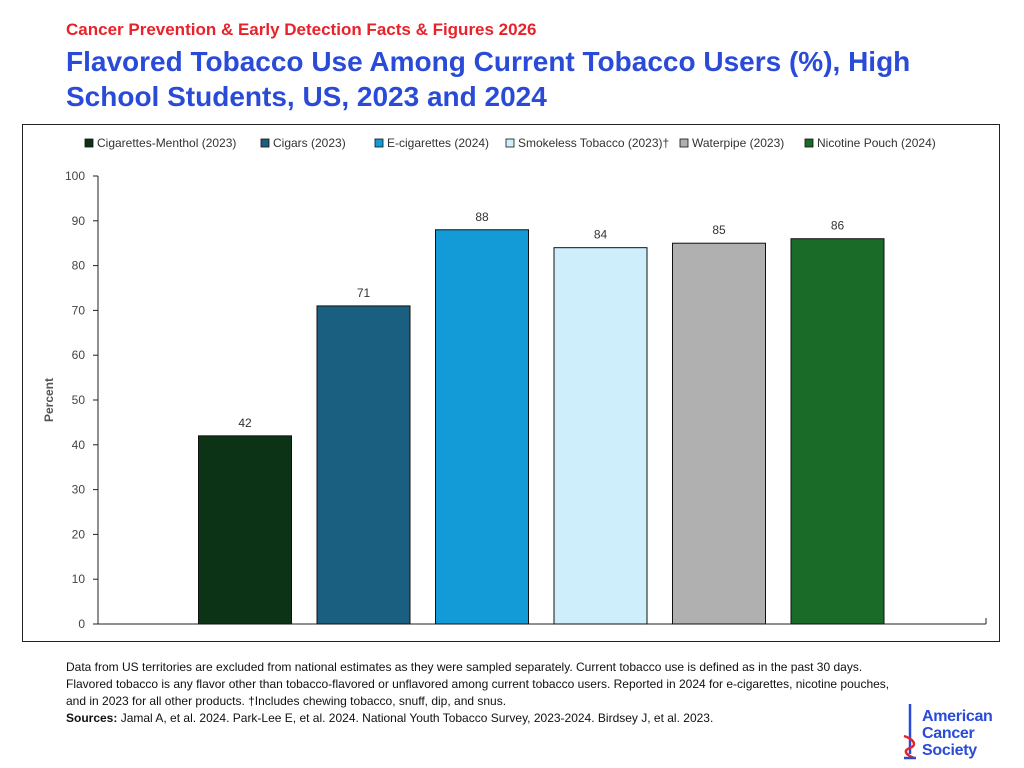  What do you see at coordinates (957, 716) in the screenshot?
I see `logo-line-1: American` at bounding box center [957, 716].